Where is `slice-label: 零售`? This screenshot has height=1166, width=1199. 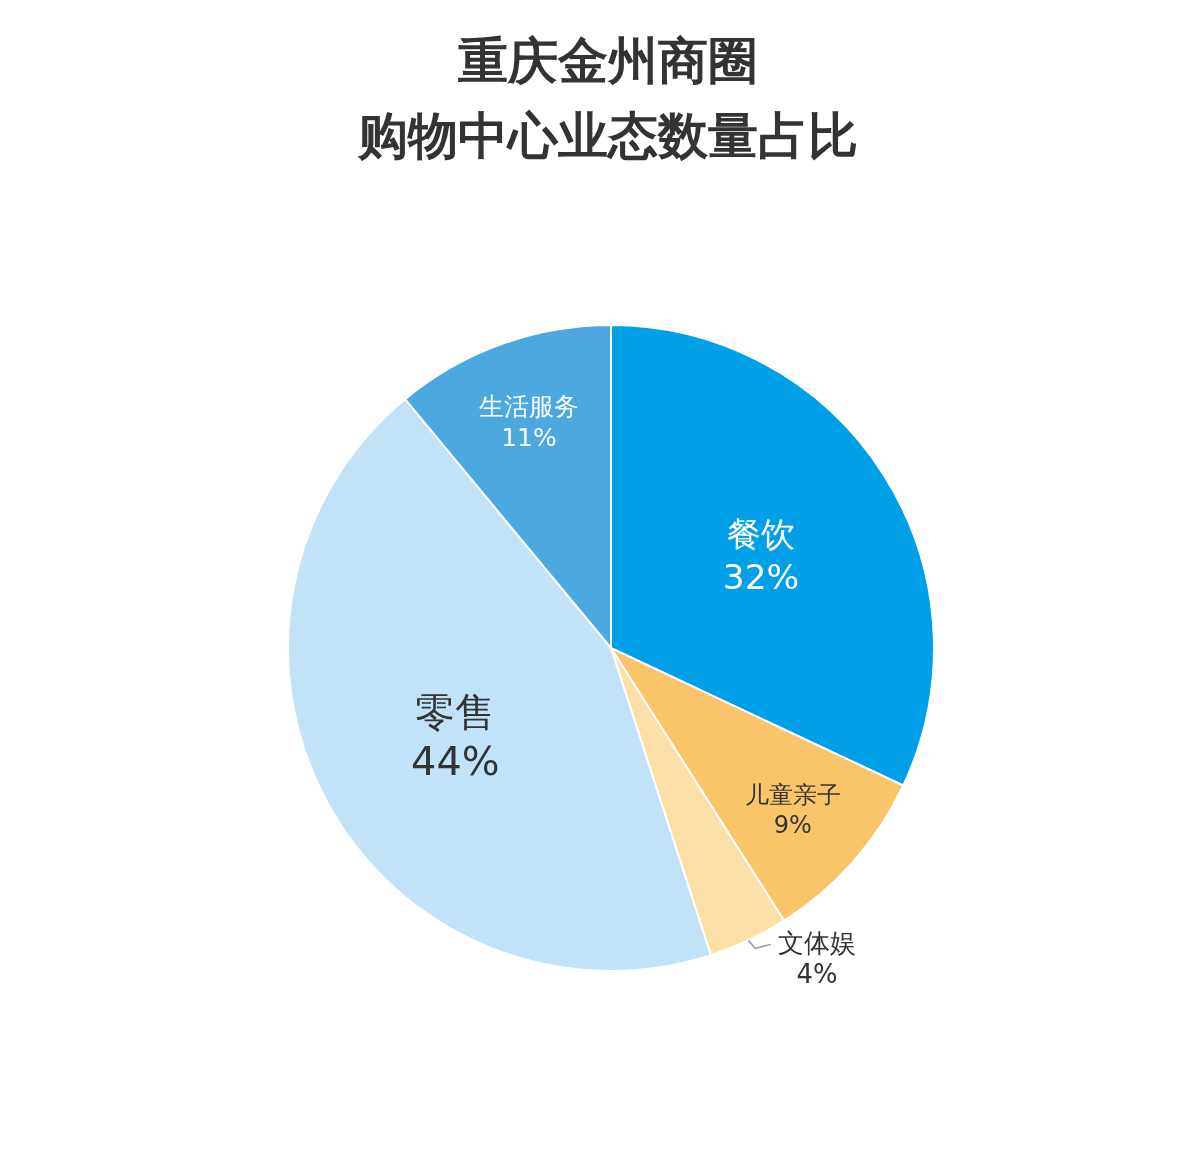
slice-label: 零售 is located at coordinates (455, 711).